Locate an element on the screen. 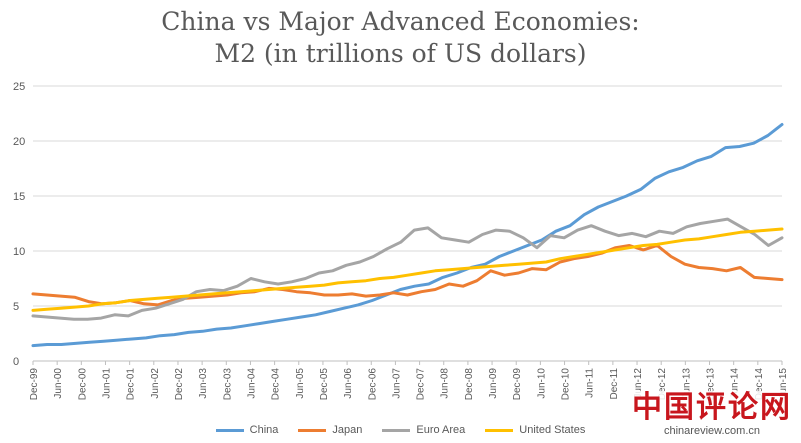 The image size is (801, 443). x-tick-label: Dec-07 is located at coordinates (421, 384).